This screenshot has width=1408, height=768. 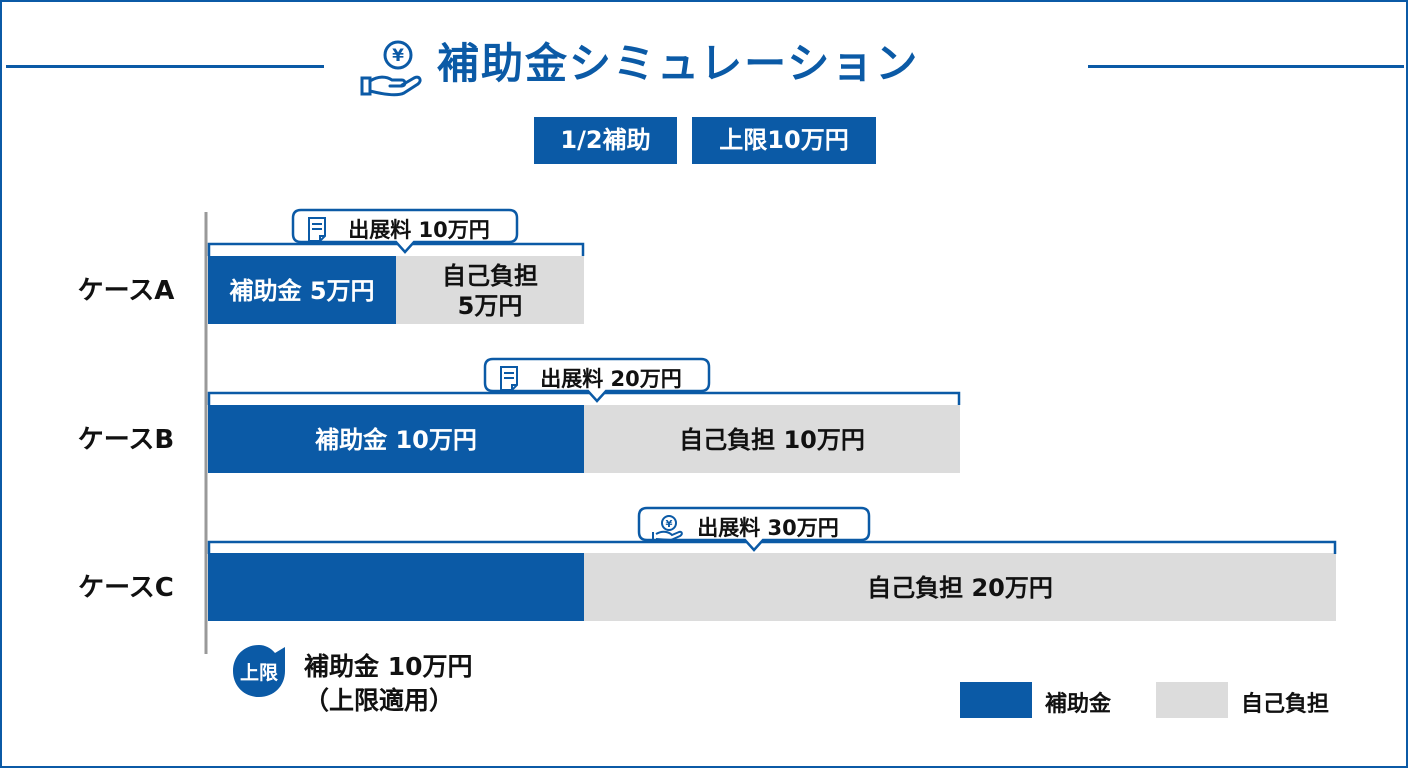 I want to click on legend-label-self: 自己負担, so click(x=1285, y=704).